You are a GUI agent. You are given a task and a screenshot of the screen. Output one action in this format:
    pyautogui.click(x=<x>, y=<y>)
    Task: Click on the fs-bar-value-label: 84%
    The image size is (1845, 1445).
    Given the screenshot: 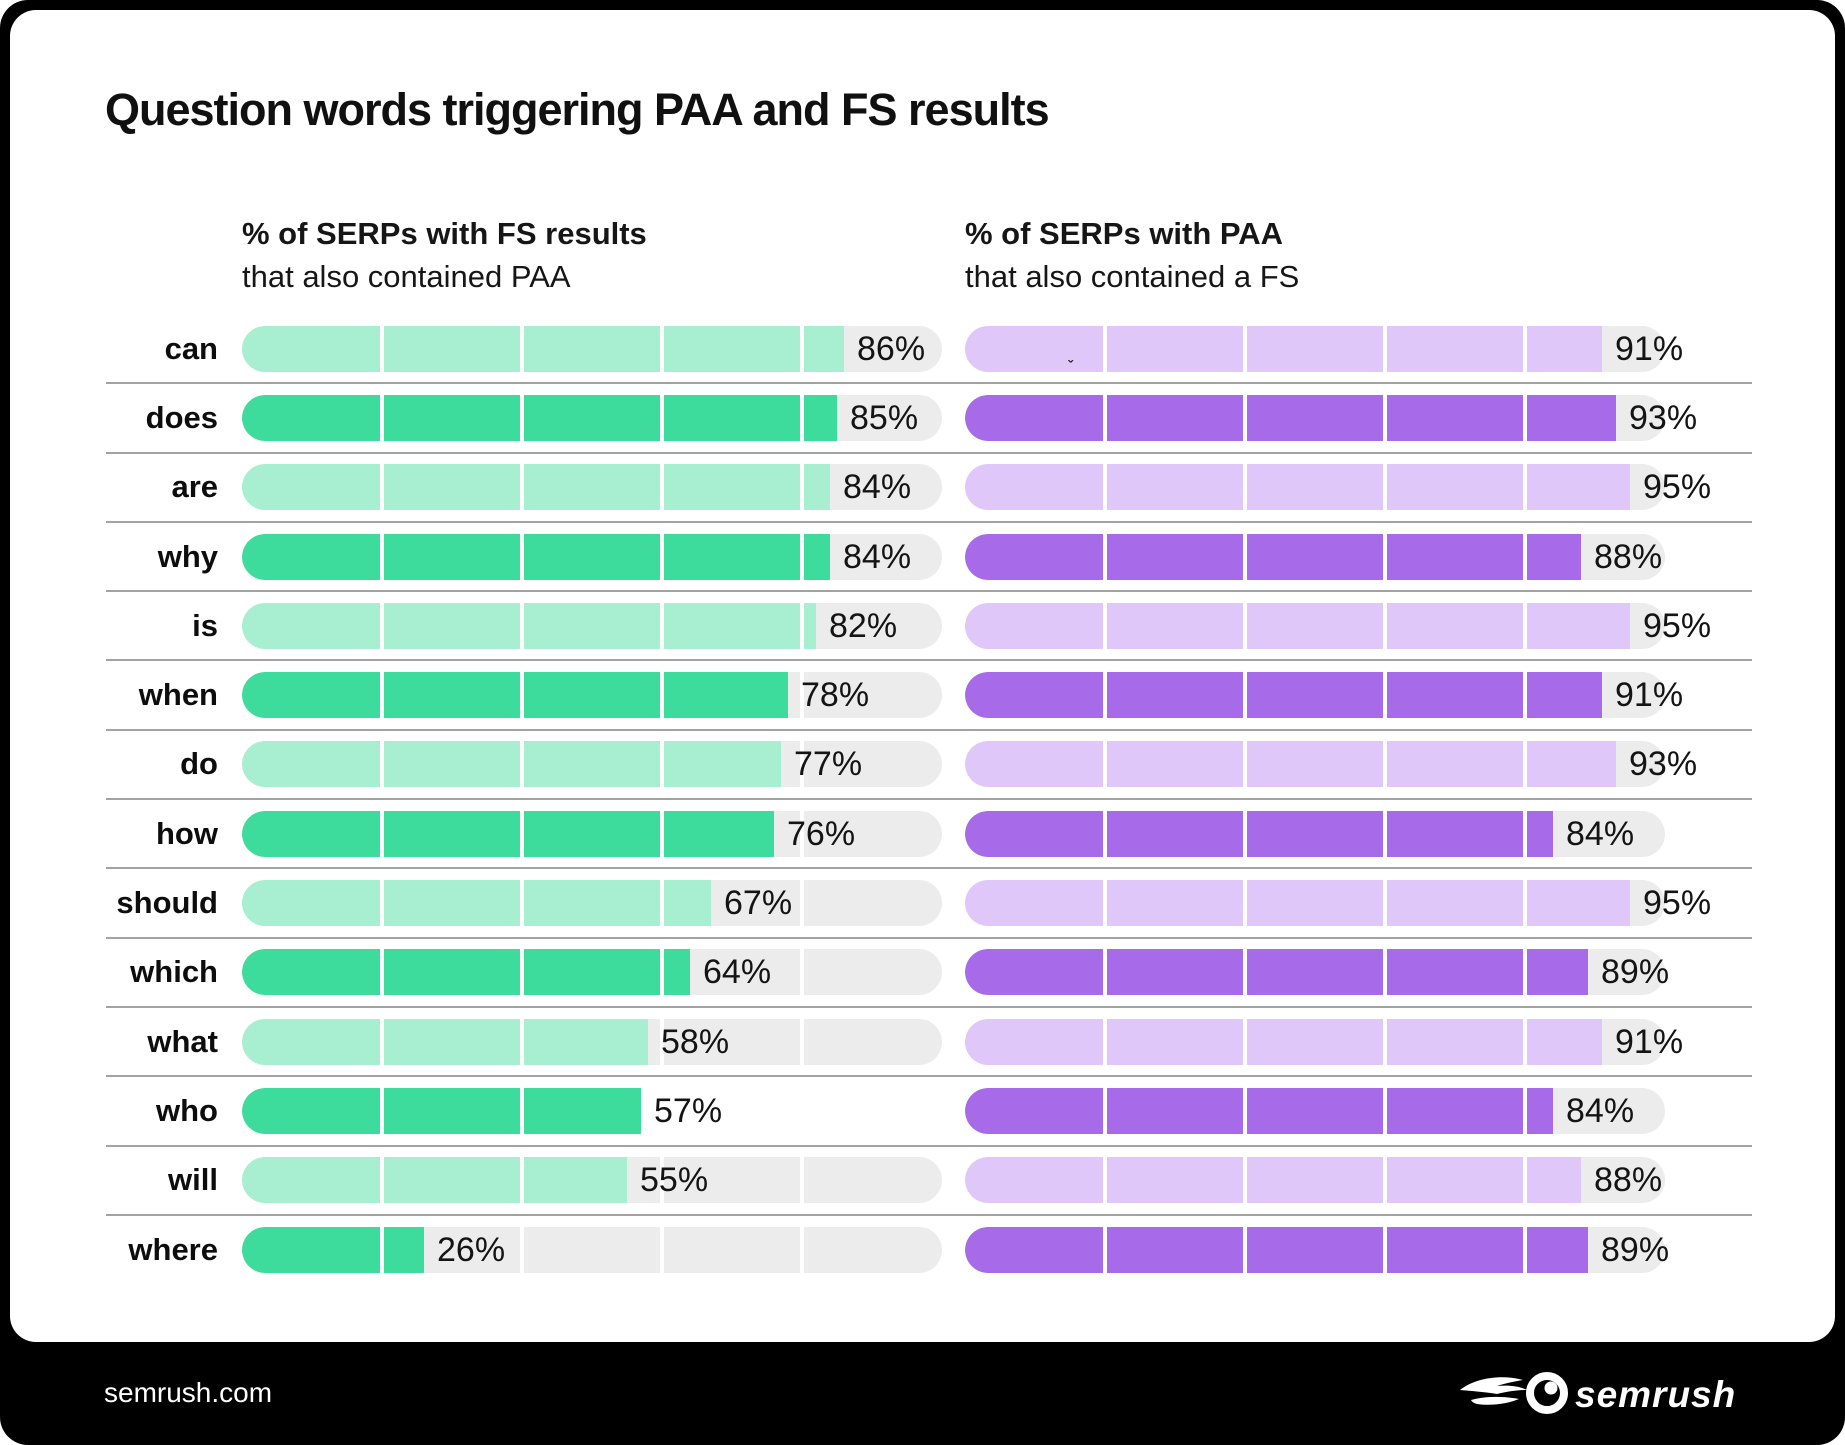 What is the action you would take?
    pyautogui.click(x=877, y=487)
    